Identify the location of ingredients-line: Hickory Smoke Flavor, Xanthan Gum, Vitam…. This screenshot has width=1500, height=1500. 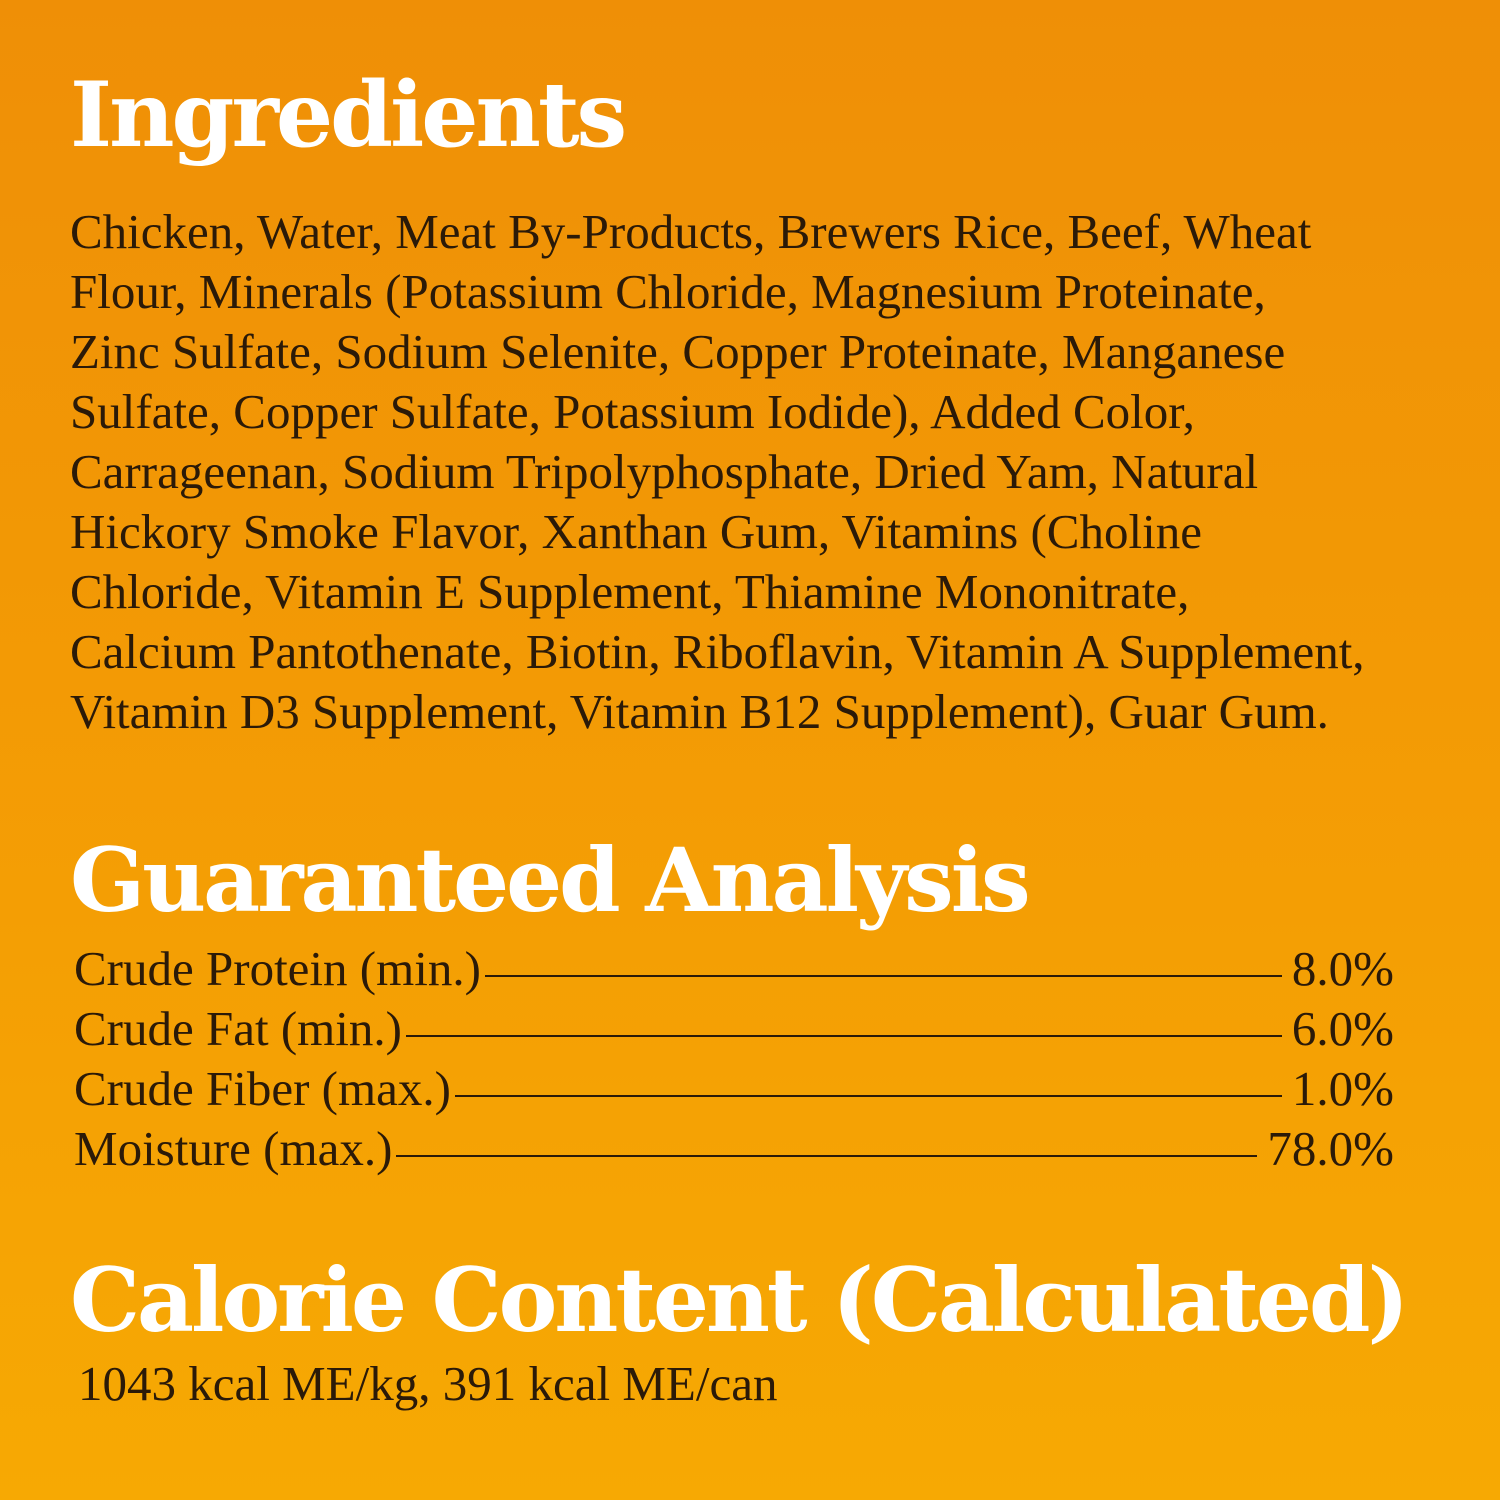
(636, 531).